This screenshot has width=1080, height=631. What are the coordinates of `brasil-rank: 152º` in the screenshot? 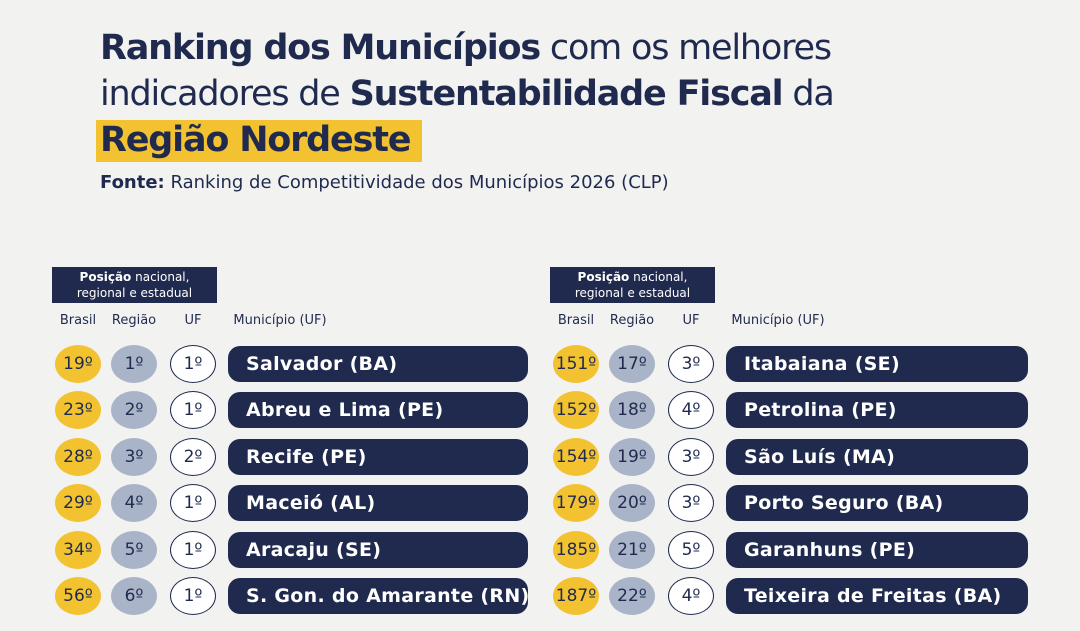 It's located at (576, 410).